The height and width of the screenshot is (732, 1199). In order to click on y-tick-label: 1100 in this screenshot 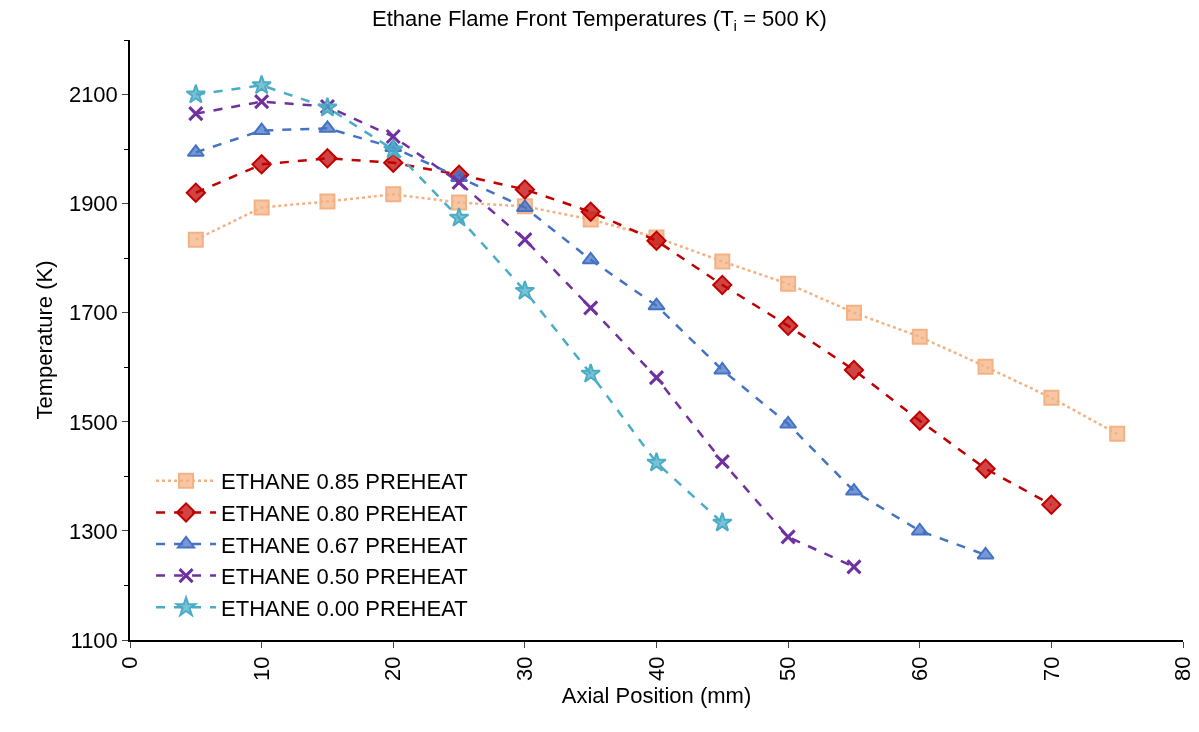, I will do `click(94, 640)`.